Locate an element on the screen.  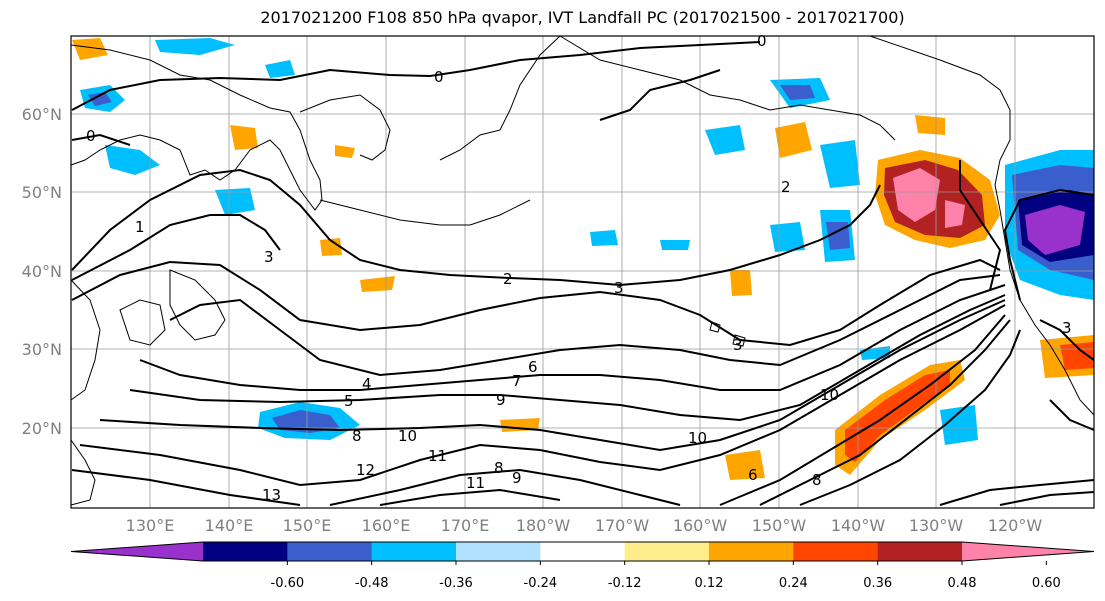
lon-label: 120°W is located at coordinates (1015, 525).